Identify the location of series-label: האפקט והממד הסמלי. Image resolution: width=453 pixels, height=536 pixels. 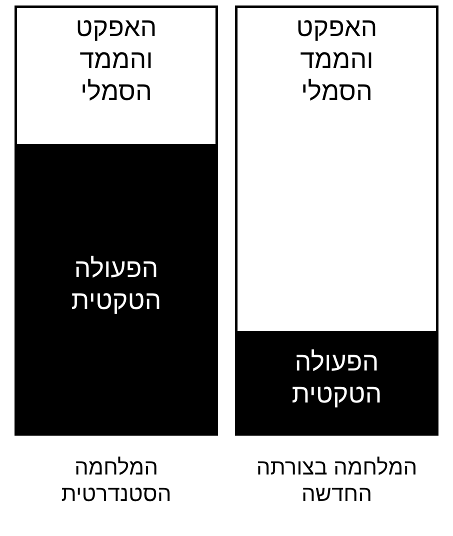
(116, 59).